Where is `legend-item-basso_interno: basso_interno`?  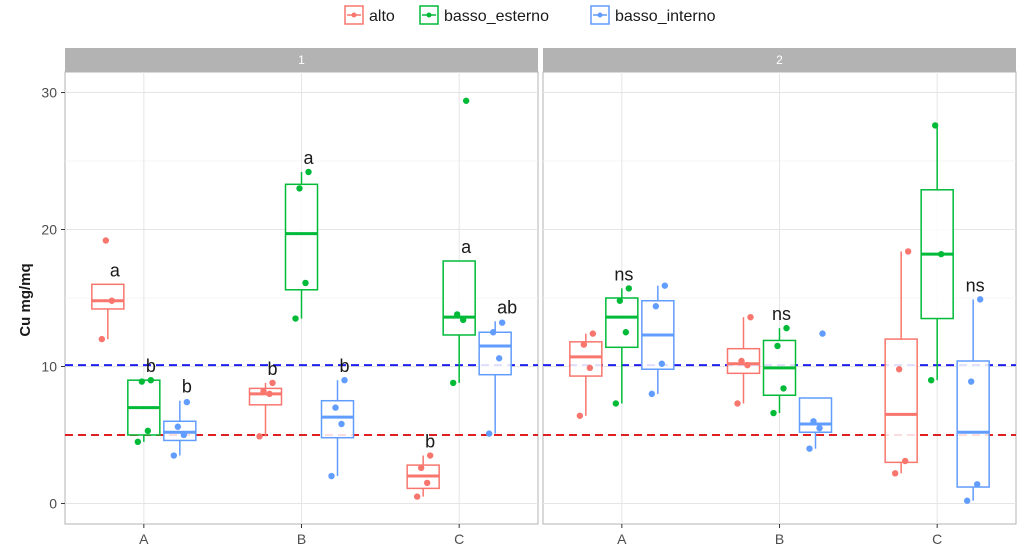 legend-item-basso_interno: basso_interno is located at coordinates (653, 15).